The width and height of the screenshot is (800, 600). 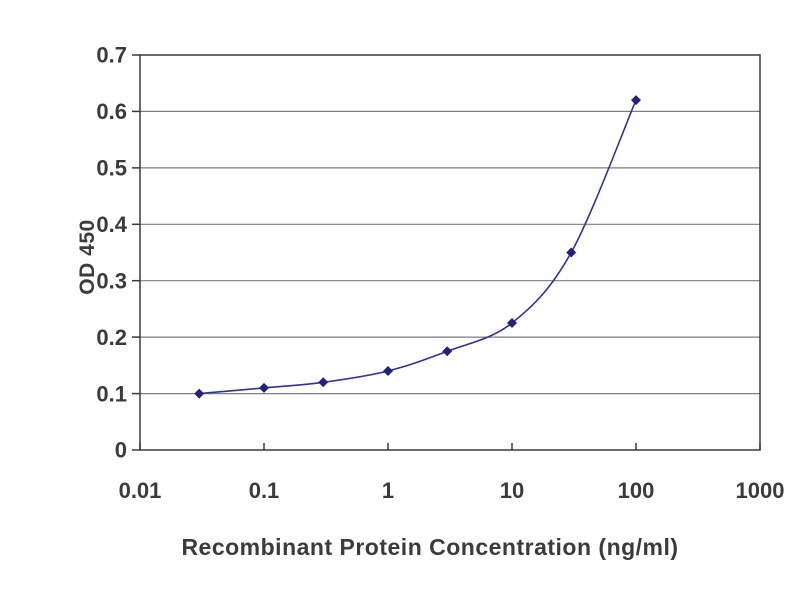 What do you see at coordinates (760, 490) in the screenshot?
I see `x-tick-label: 1000` at bounding box center [760, 490].